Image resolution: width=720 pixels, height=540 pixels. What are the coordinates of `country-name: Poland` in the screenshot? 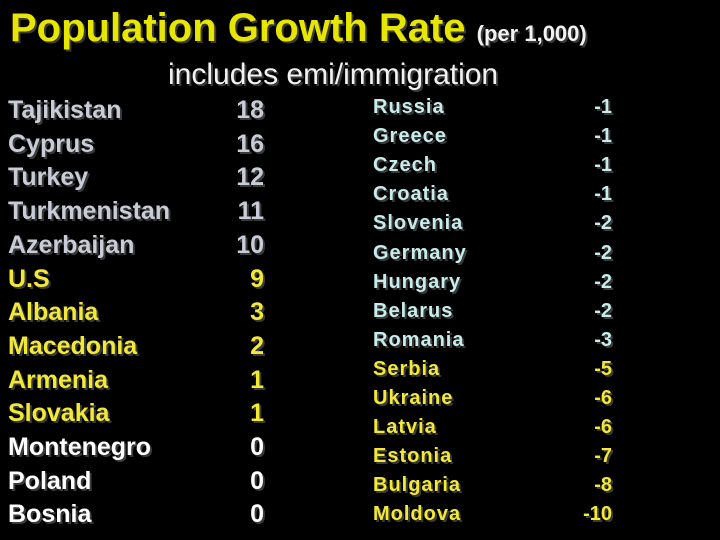 It's located at (50, 480).